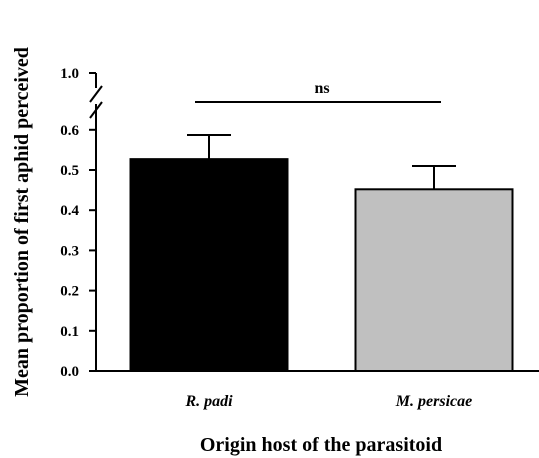 Image resolution: width=539 pixels, height=458 pixels. Describe the element at coordinates (208, 401) in the screenshot. I see `x-tick-label: R. padi` at that location.